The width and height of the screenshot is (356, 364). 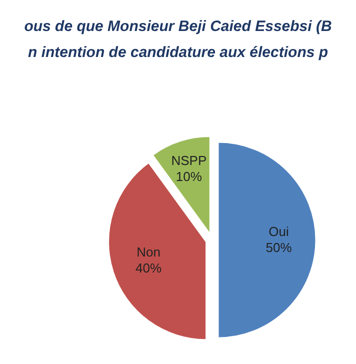 What do you see at coordinates (148, 268) in the screenshot?
I see `data-label: 40%` at bounding box center [148, 268].